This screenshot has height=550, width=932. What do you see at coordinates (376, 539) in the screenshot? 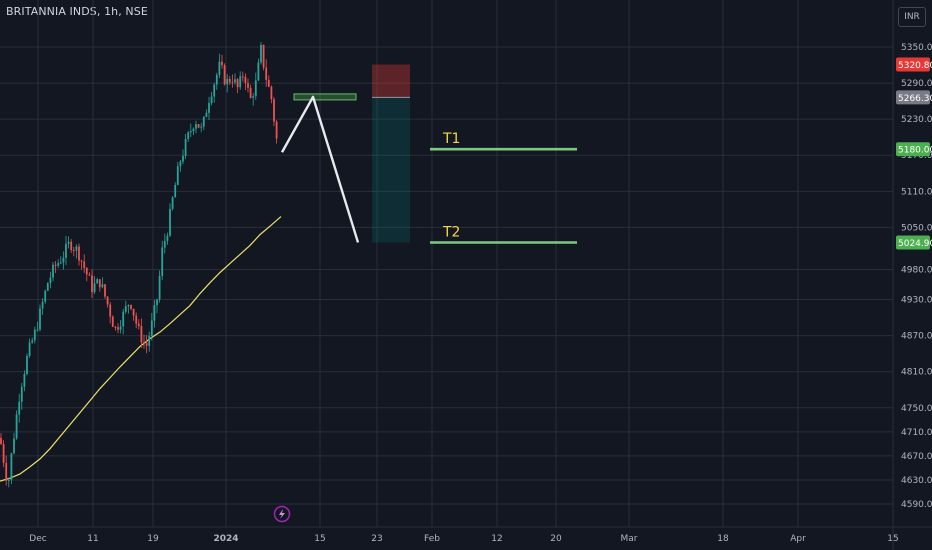
I see `time-tick-label: 23` at bounding box center [376, 539].